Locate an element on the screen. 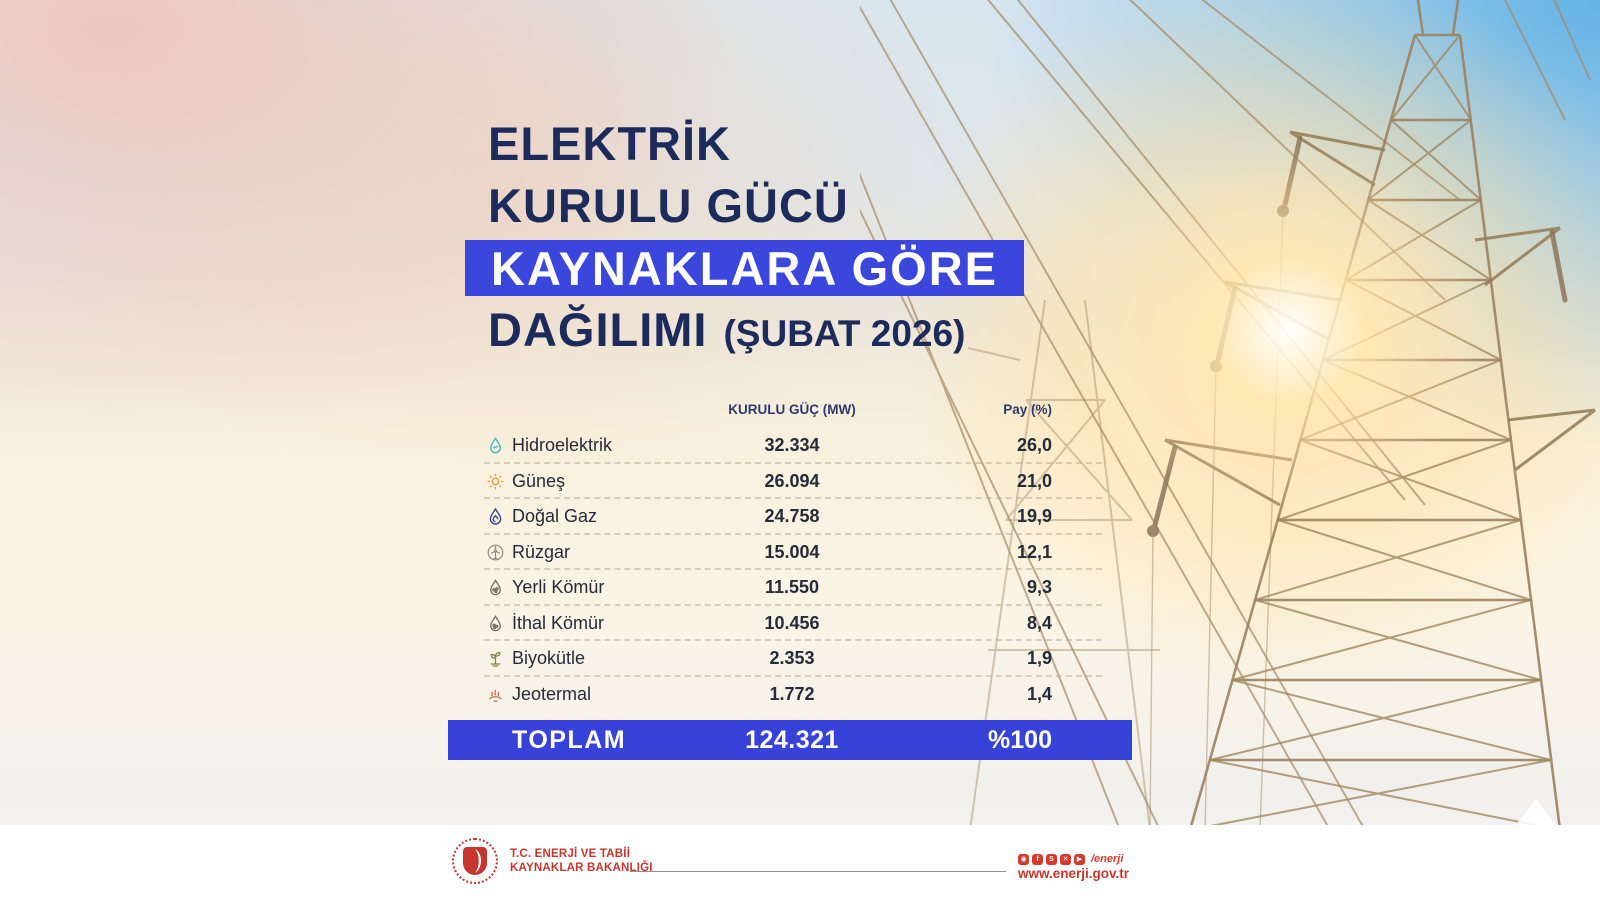 The width and height of the screenshot is (1600, 900). title-line-3-highlight: KAYNAKLARA GÖRE is located at coordinates (744, 268).